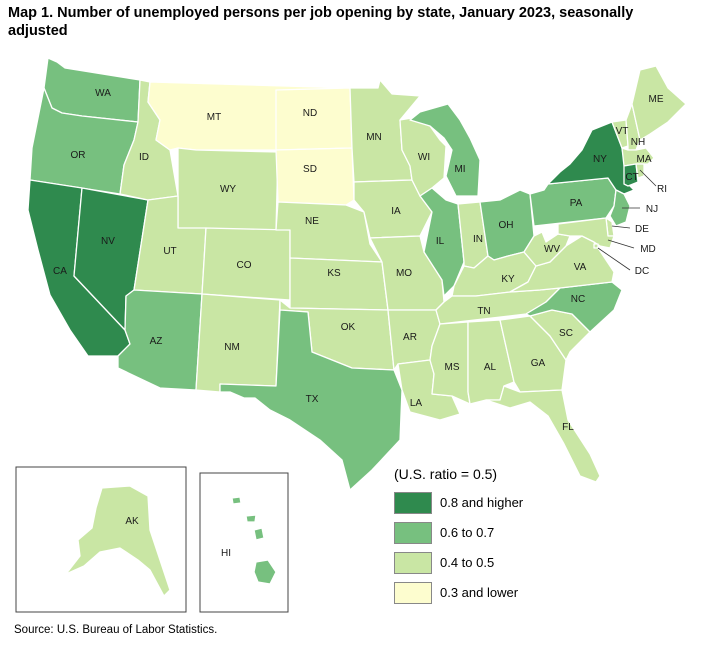  Describe the element at coordinates (348, 327) in the screenshot. I see `svg-text: OK` at that location.